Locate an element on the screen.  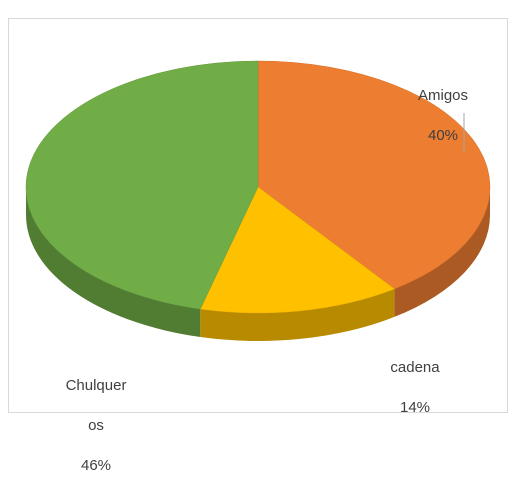
data-label-chulqueros: Chulquer os 46% is located at coordinates (96, 426).